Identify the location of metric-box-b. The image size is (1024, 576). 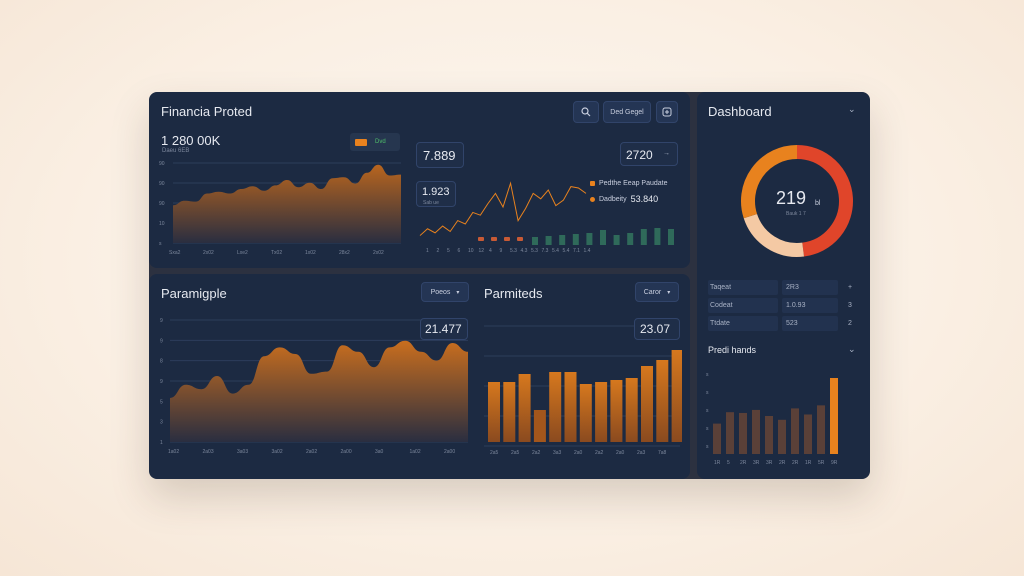
(436, 194).